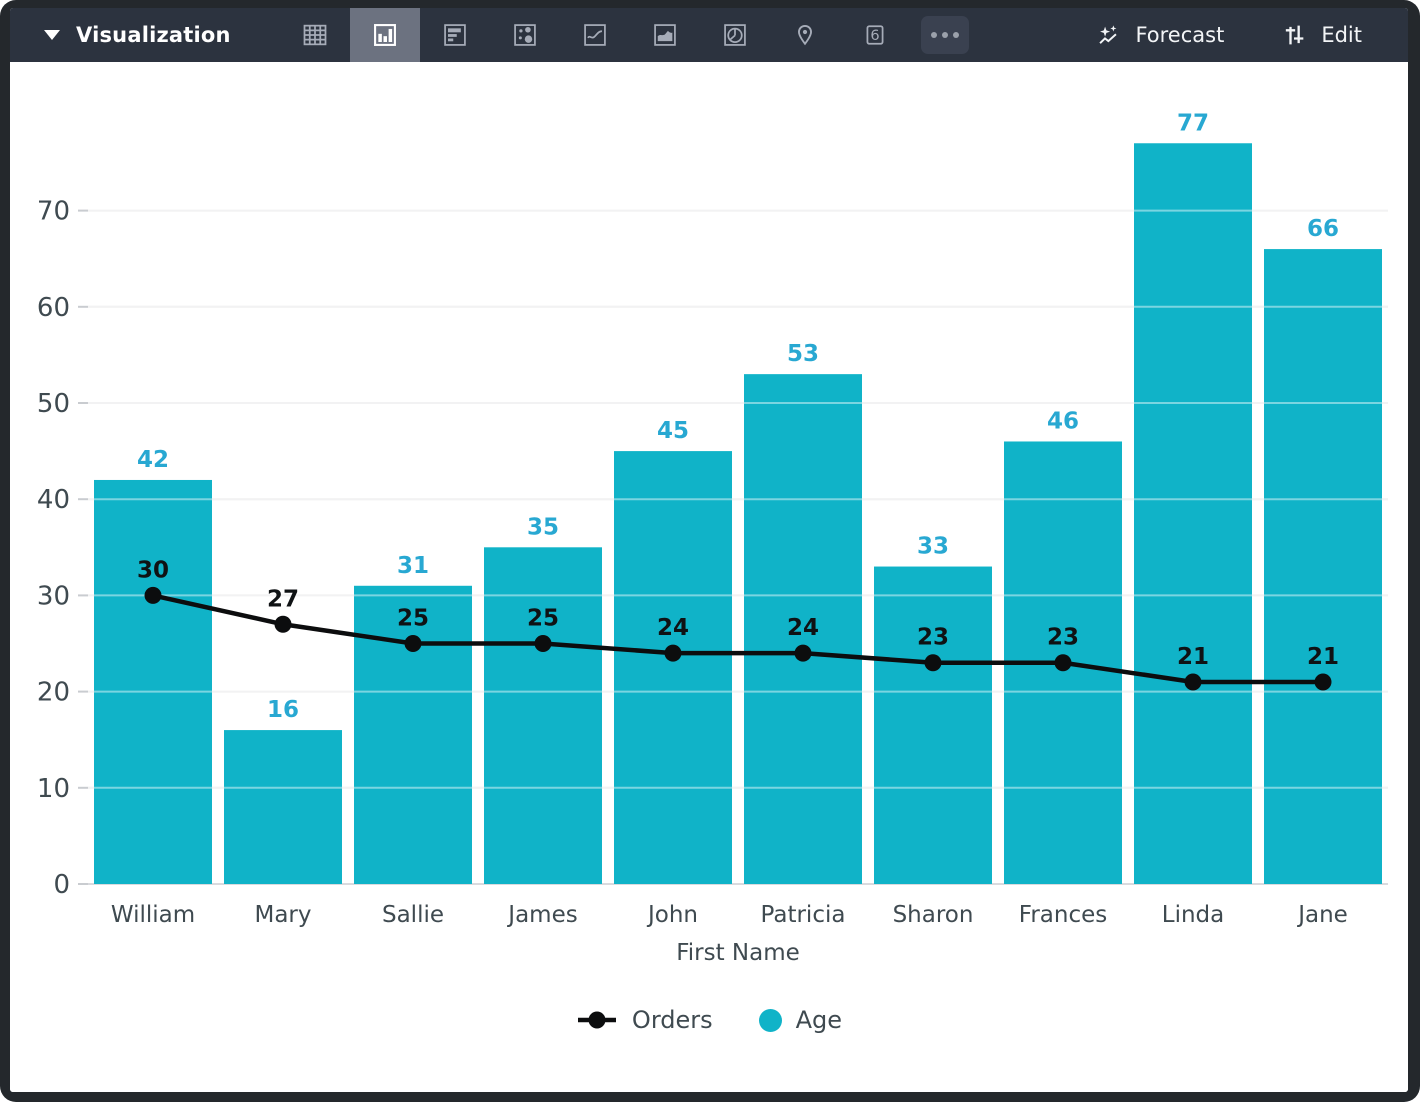 The height and width of the screenshot is (1102, 1420). I want to click on table-icon, so click(315, 35).